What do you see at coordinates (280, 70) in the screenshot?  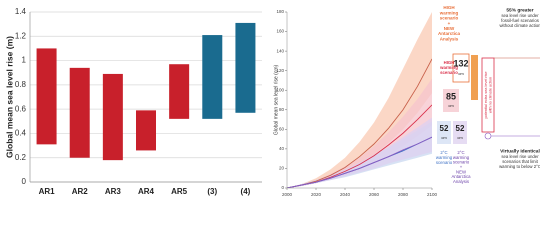 I see `y-tick-label: 120` at bounding box center [280, 70].